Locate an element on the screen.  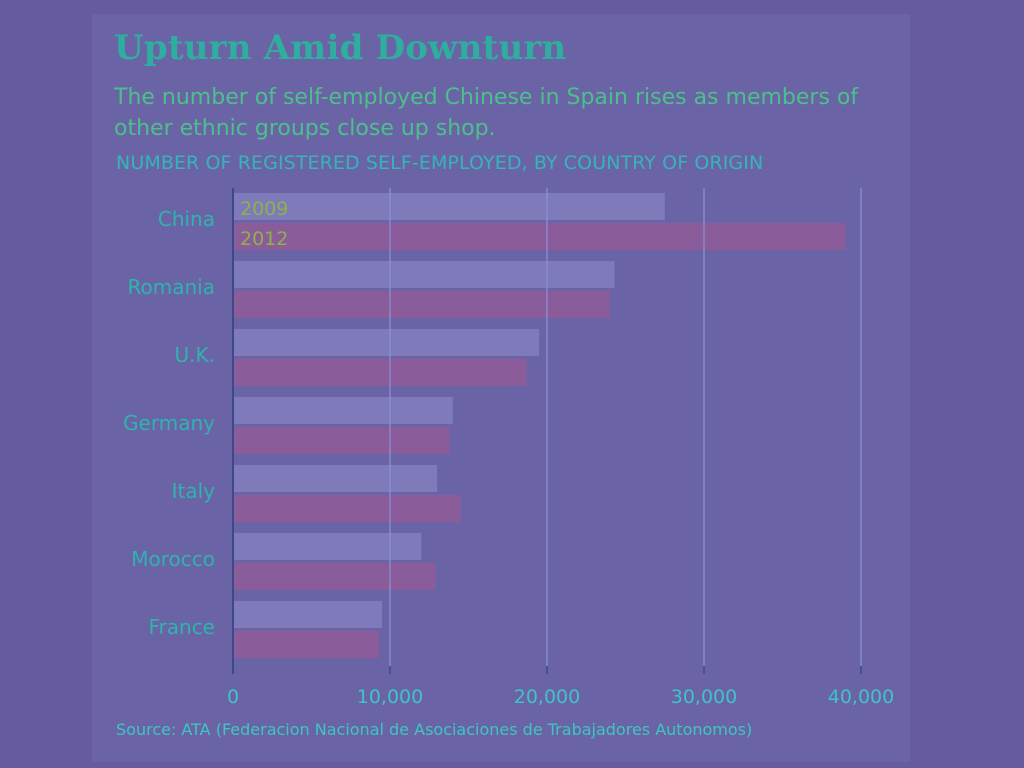
bar-2012-morocco is located at coordinates (334, 576).